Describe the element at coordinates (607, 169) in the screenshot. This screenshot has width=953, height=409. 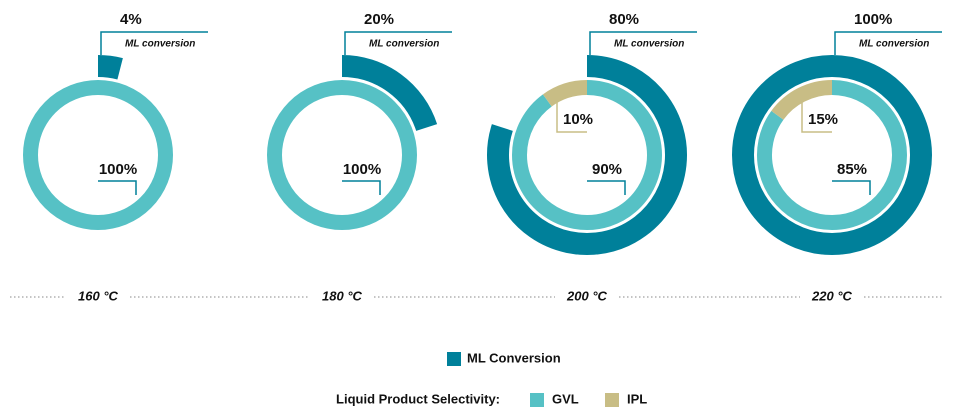
I see `selectivity-value: 90%` at that location.